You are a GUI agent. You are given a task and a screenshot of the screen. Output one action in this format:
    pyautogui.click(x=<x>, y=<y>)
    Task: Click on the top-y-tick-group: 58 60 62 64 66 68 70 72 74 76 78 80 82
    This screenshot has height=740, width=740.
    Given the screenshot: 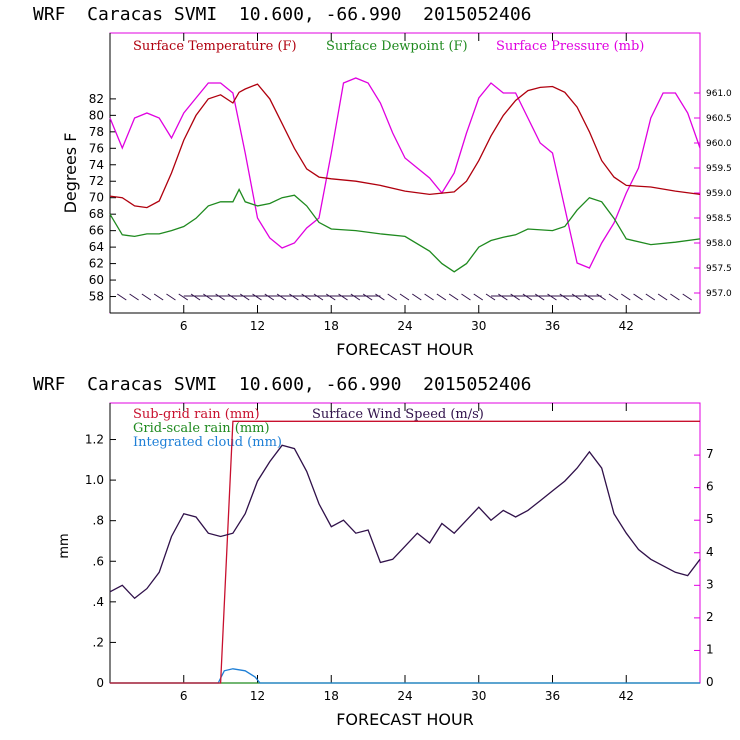 What is the action you would take?
    pyautogui.click(x=102, y=198)
    